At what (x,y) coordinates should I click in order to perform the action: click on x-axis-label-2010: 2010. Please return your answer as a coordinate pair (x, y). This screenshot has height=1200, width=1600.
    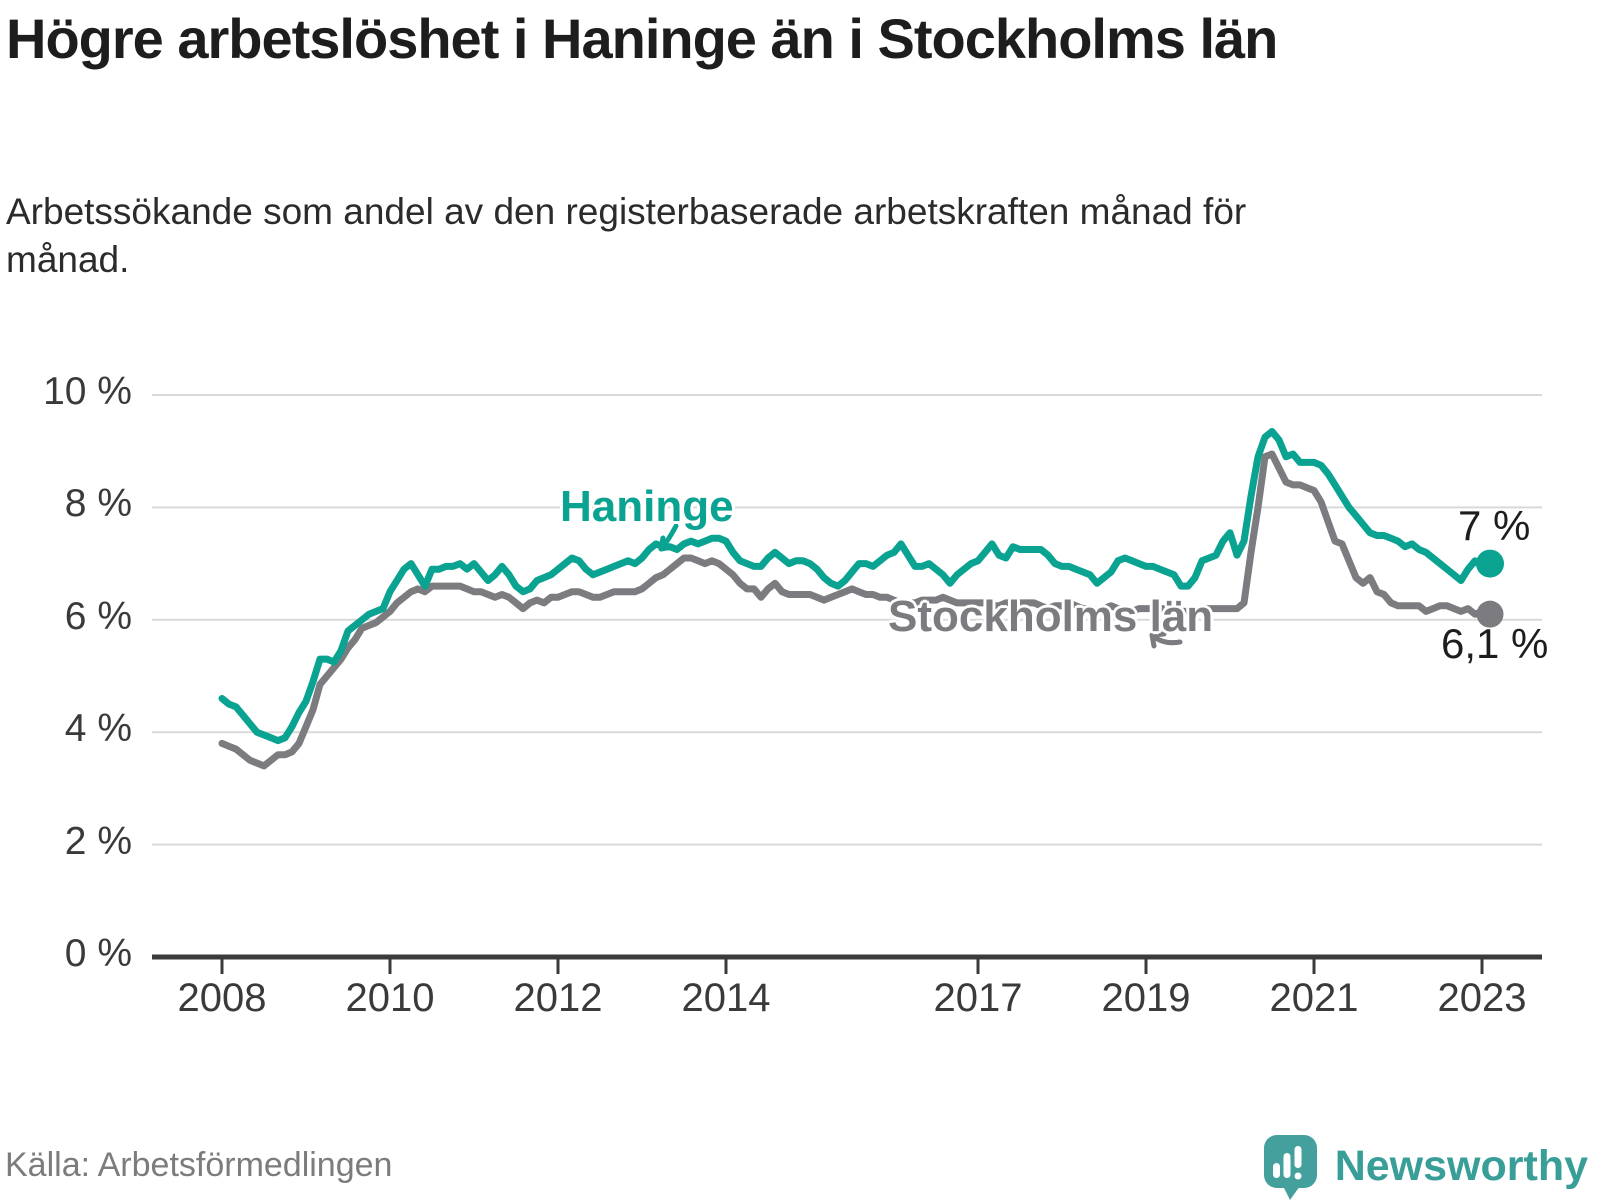
    Looking at the image, I should click on (390, 998).